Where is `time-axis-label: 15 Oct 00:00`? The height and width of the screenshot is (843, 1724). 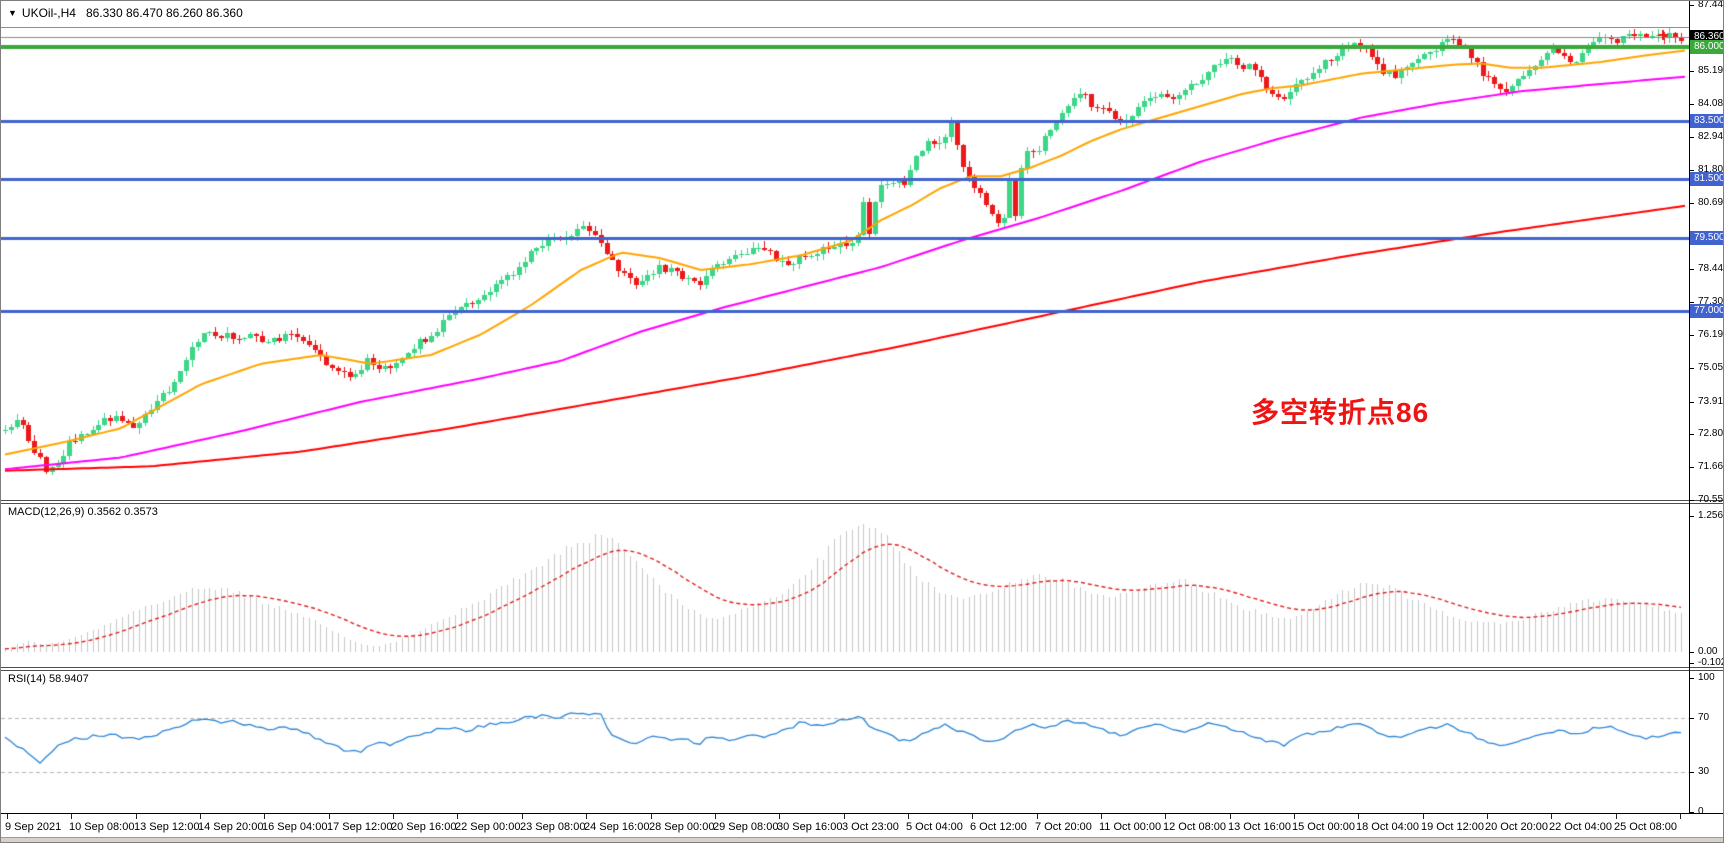
time-axis-label: 15 Oct 00:00 is located at coordinates (1323, 827).